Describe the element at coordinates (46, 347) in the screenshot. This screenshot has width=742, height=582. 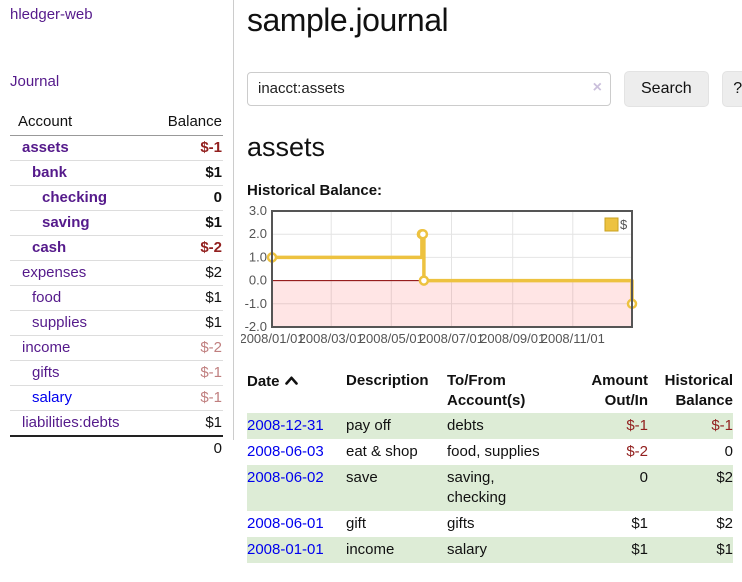
I see `account-link: income` at that location.